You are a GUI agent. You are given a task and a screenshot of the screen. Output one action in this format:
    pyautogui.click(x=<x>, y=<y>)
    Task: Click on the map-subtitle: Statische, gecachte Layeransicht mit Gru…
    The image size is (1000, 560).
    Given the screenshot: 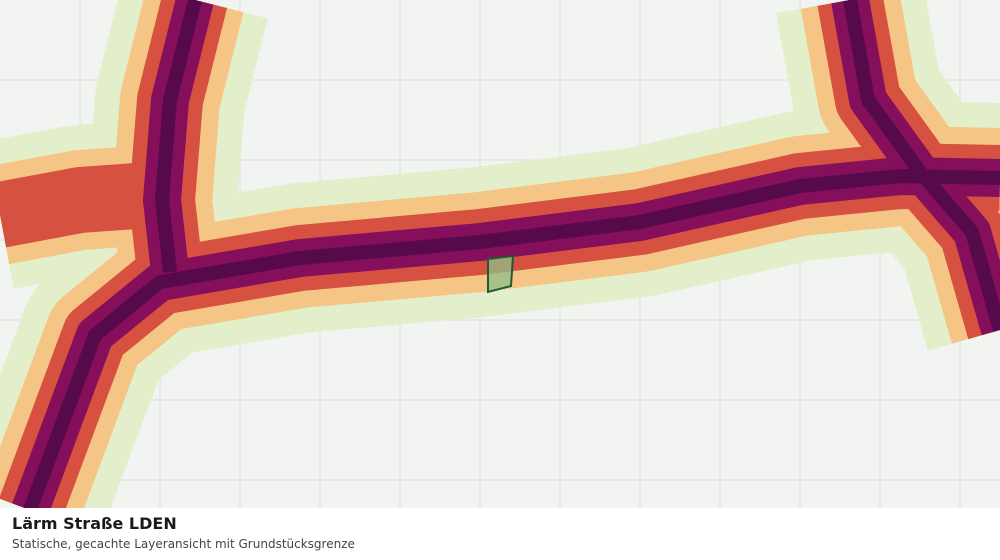 What is the action you would take?
    pyautogui.click(x=183, y=544)
    